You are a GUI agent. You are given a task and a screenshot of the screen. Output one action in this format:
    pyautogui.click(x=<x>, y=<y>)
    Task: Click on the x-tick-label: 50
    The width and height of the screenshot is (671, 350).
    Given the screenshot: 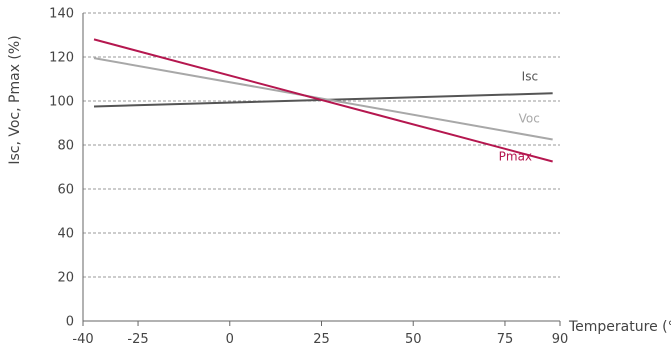 What is the action you would take?
    pyautogui.click(x=413, y=339)
    